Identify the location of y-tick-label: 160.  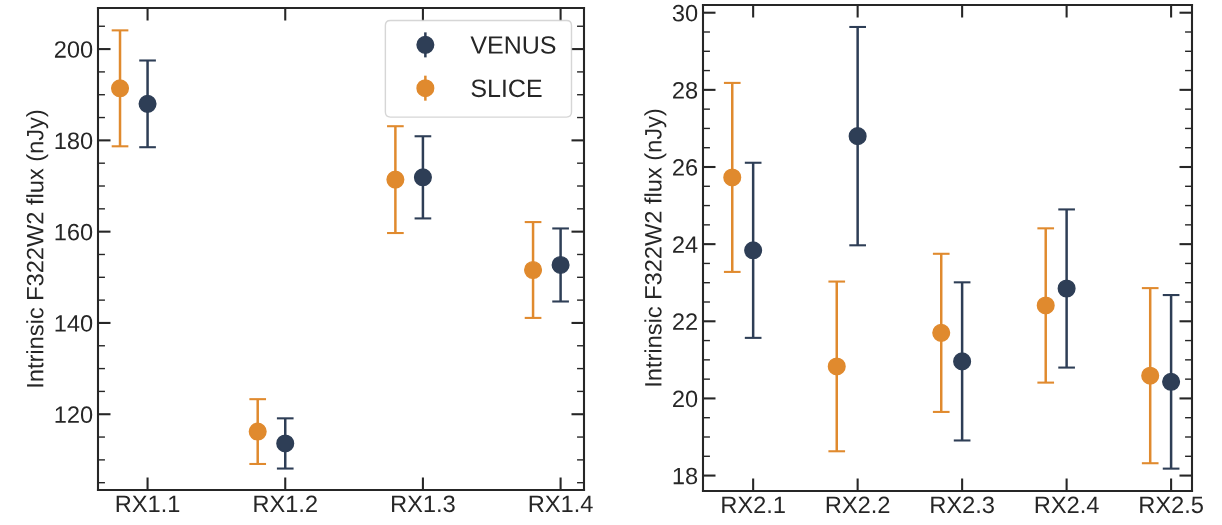
(74, 232).